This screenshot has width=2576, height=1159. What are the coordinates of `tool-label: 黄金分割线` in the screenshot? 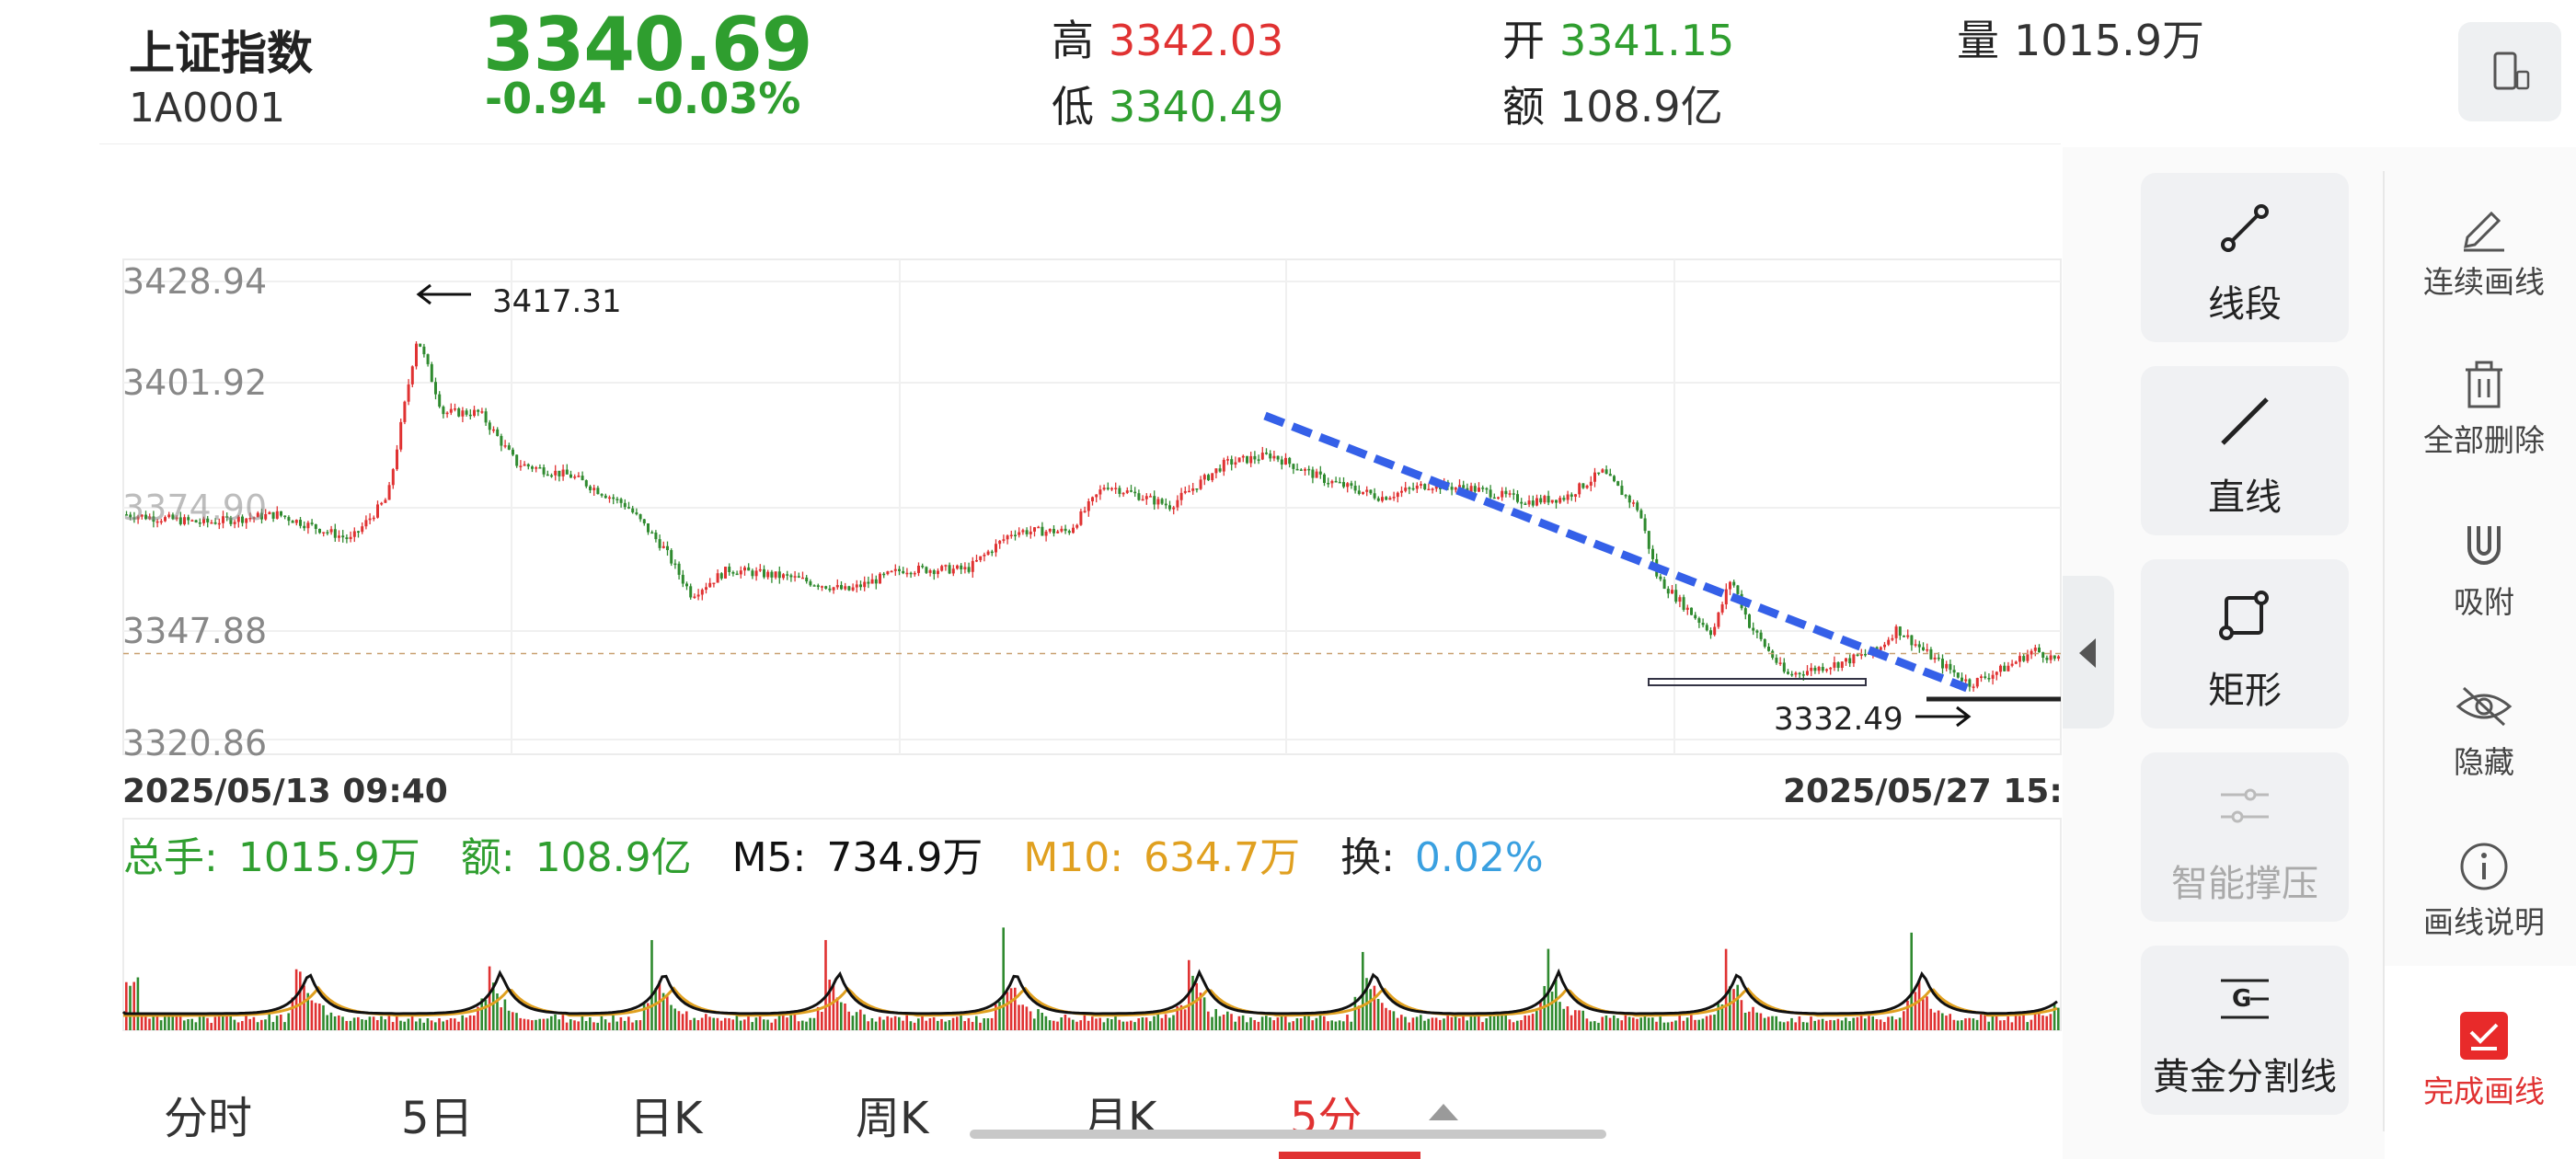 It's located at (2245, 1077).